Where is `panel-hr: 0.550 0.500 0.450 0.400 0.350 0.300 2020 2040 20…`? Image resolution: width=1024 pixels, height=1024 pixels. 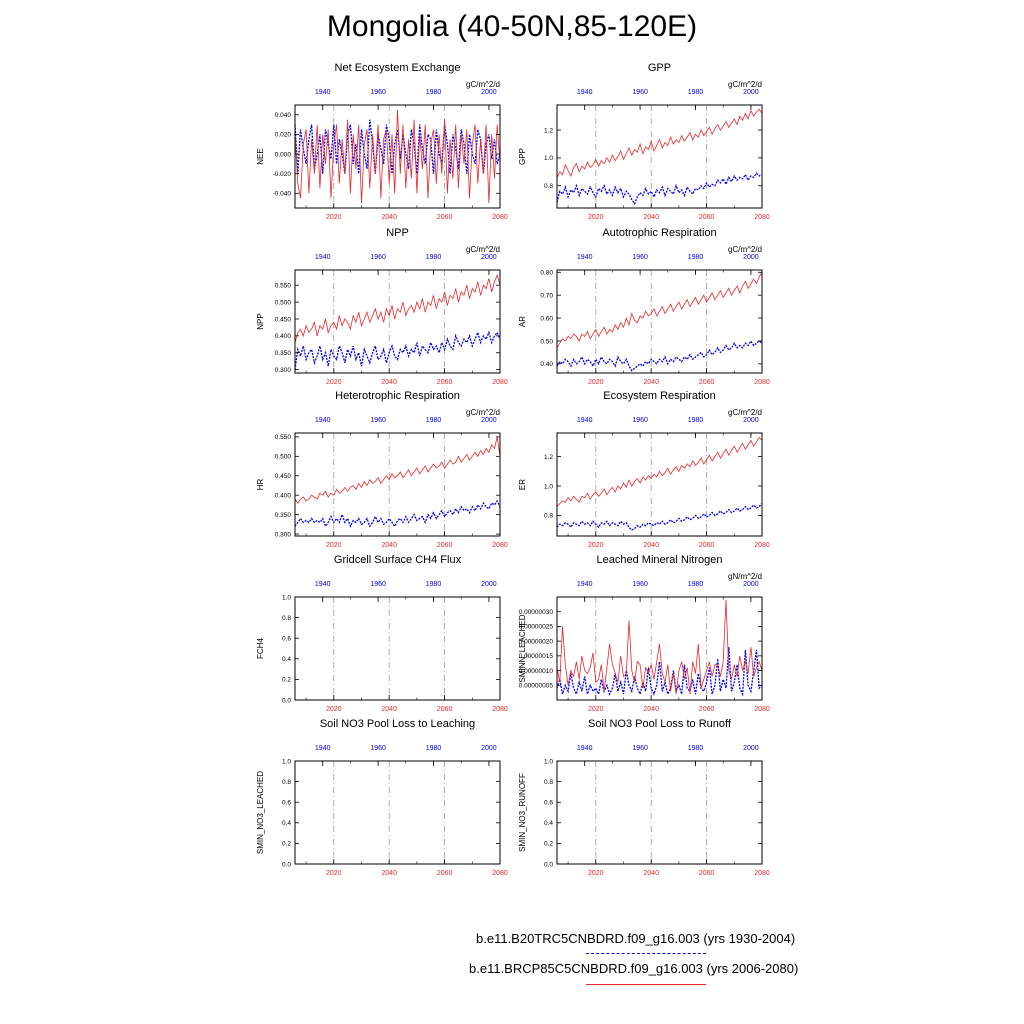 panel-hr: 0.550 0.500 0.450 0.400 0.350 0.300 2020 2040 20… is located at coordinates (382, 469).